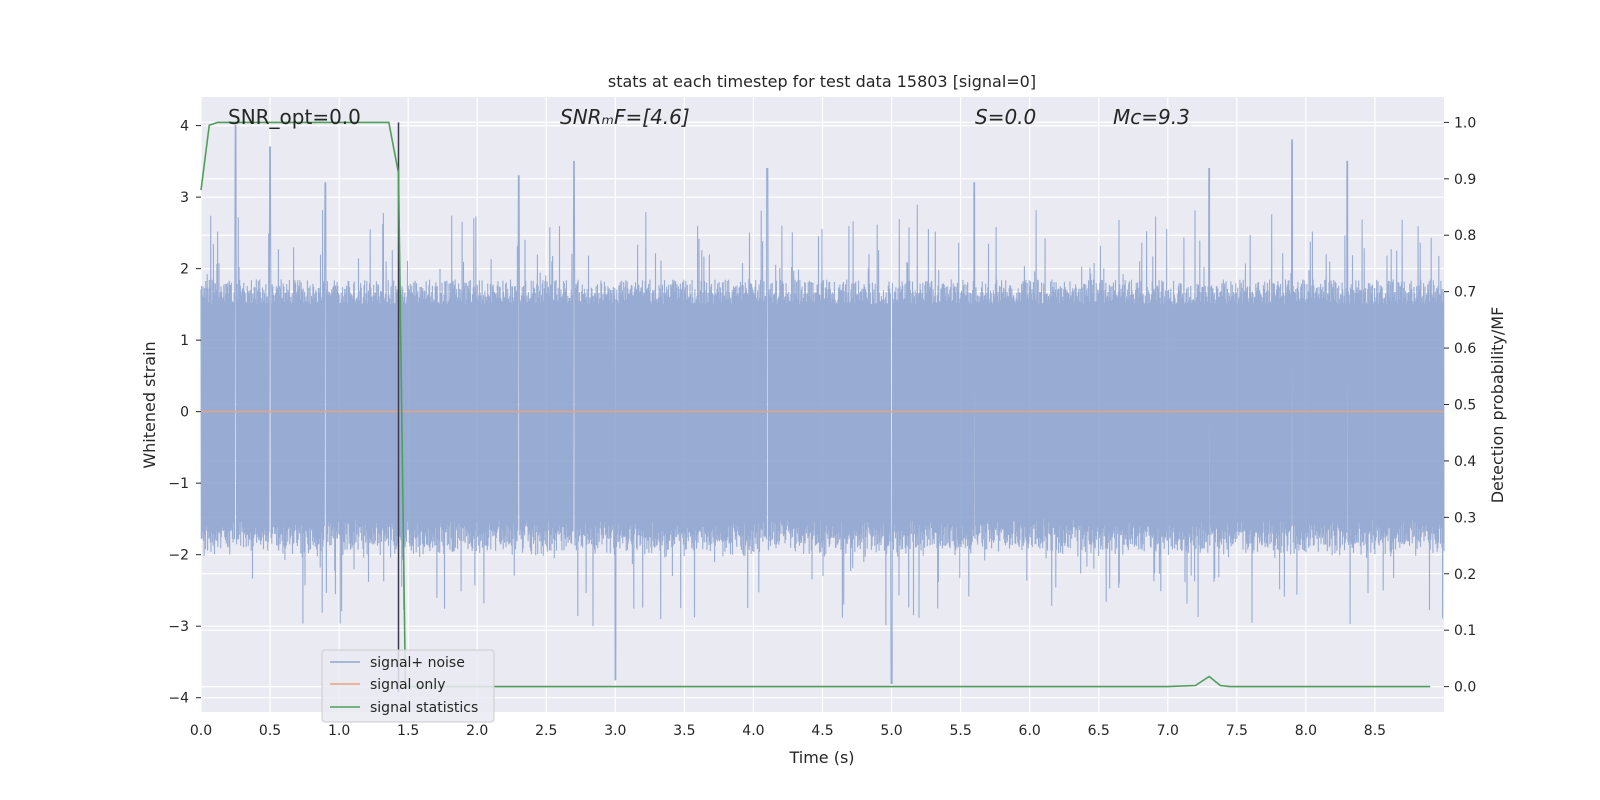  What do you see at coordinates (201, 731) in the screenshot?
I see `x-tick-label: 0.0` at bounding box center [201, 731].